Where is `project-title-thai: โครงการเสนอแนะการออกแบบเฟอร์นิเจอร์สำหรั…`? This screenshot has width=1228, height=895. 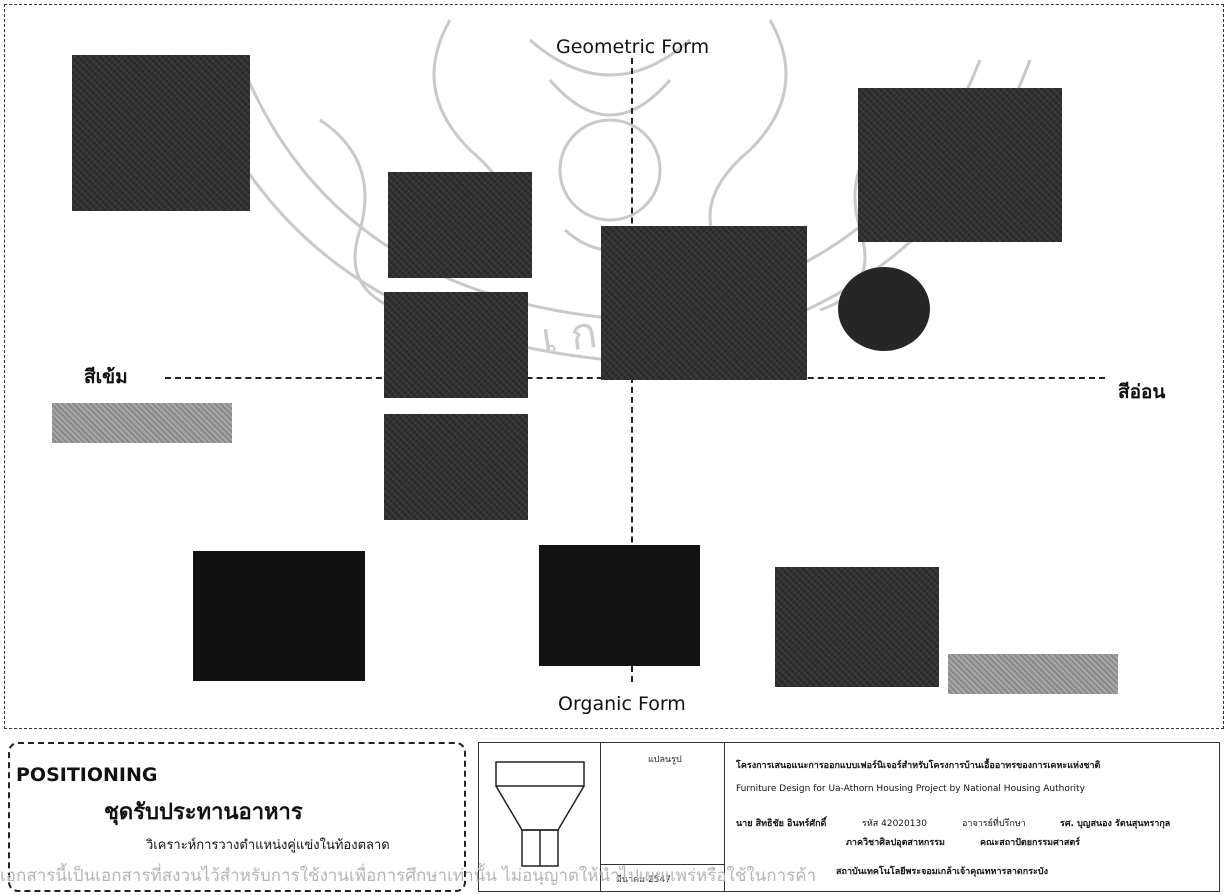
project-title-thai: โครงการเสนอแนะการออกแบบเฟอร์นิเจอร์สำหรั… is located at coordinates (918, 766).